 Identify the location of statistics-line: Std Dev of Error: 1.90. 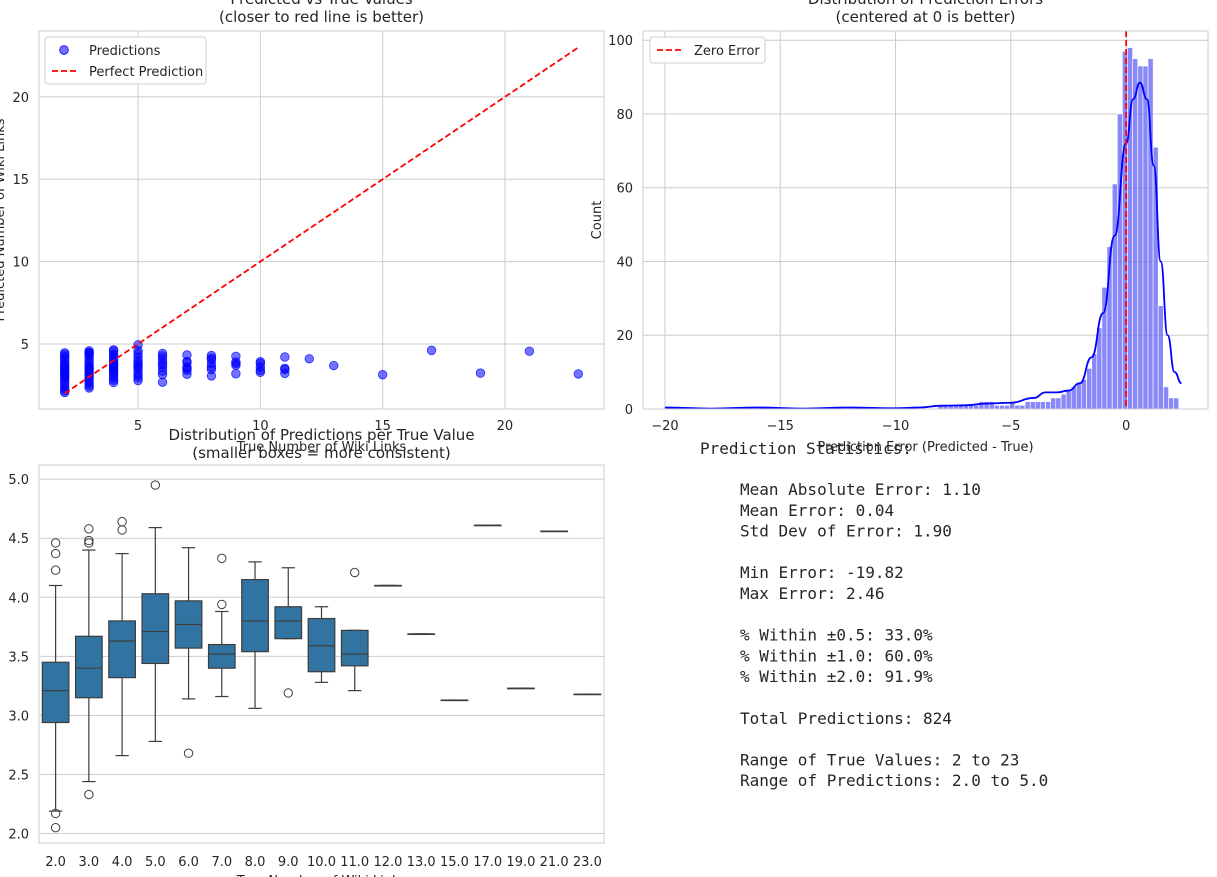
(846, 531).